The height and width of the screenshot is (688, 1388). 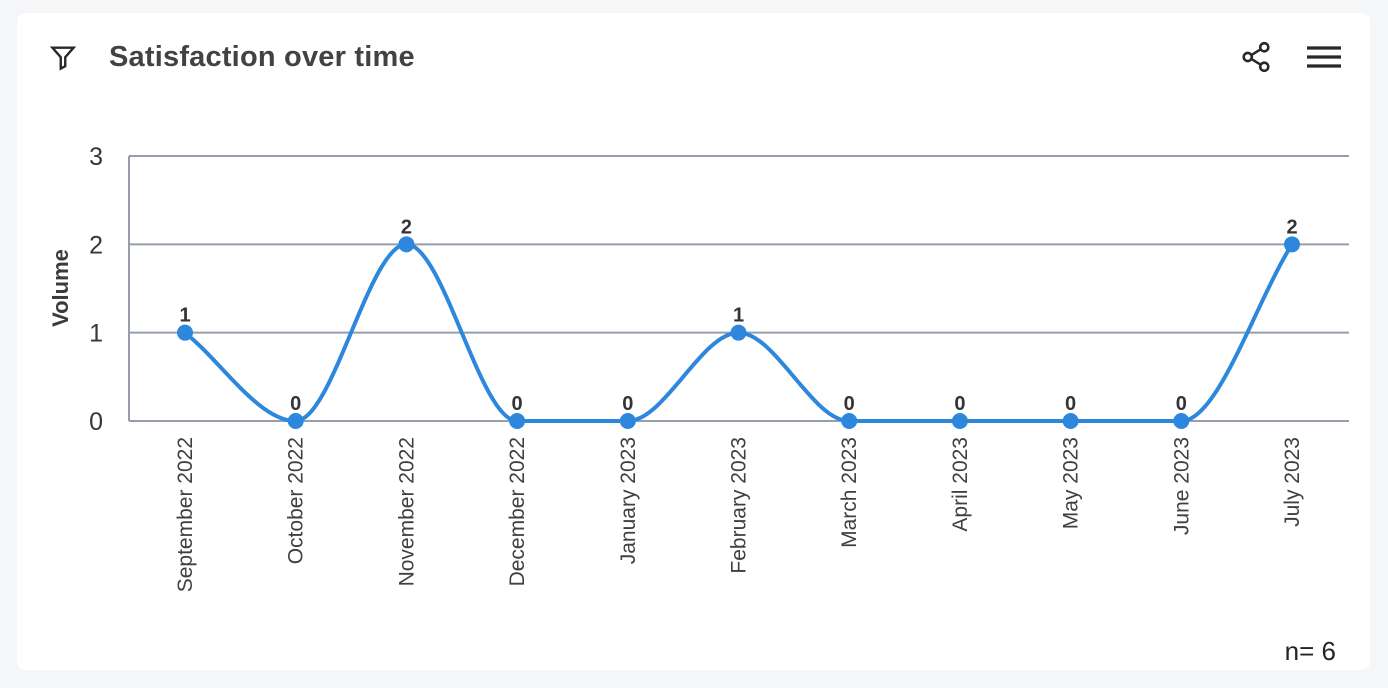 I want to click on chart-title: Satisfaction over time, so click(x=262, y=56).